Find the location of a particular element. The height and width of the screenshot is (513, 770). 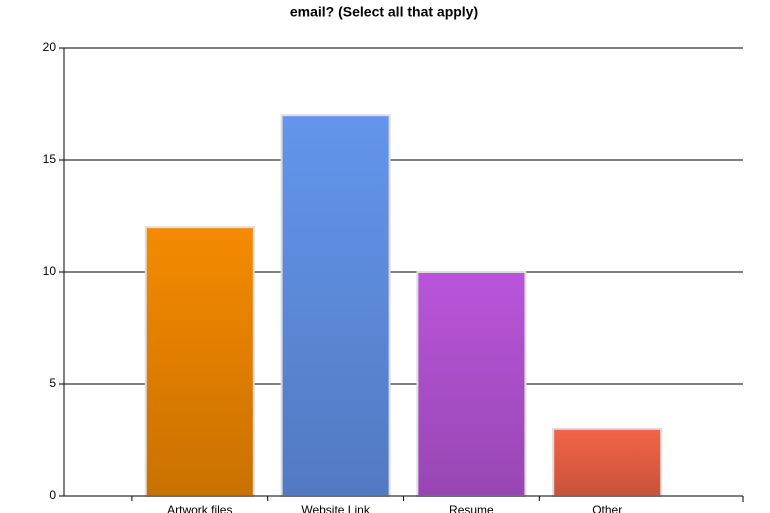

x-tick-label: Website Link is located at coordinates (335, 508).